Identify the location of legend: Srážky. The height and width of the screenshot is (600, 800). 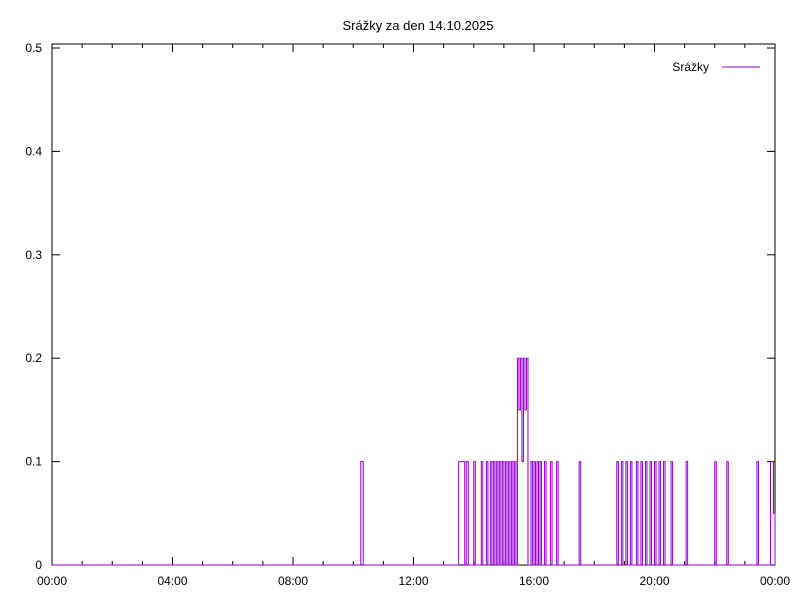
(716, 67).